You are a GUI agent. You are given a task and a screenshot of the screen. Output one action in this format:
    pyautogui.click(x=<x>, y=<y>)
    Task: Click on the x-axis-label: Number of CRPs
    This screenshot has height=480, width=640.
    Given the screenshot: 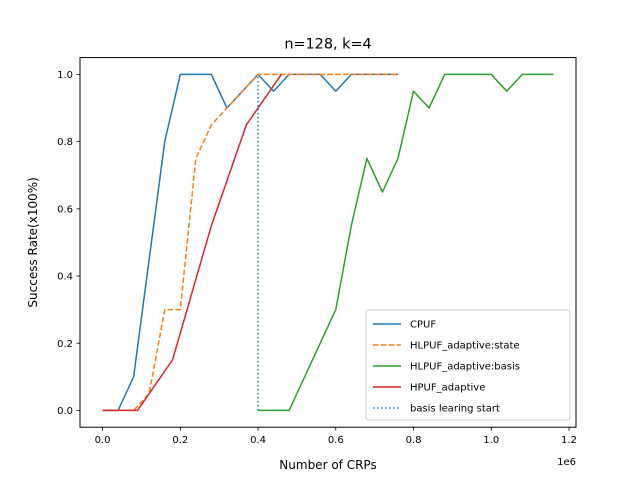 What is the action you would take?
    pyautogui.click(x=327, y=465)
    